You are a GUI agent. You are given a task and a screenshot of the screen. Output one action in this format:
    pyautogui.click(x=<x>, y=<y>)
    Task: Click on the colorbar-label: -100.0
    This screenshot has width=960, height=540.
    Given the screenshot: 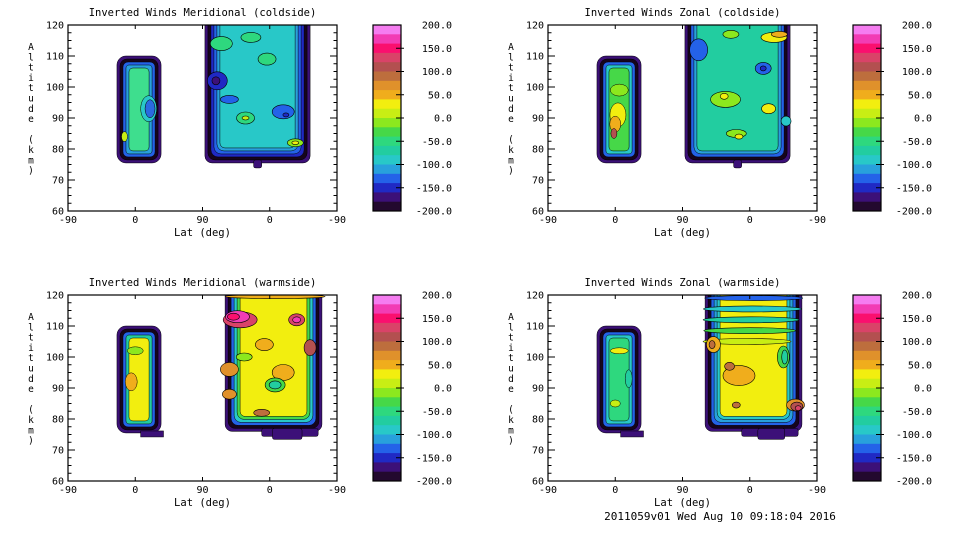 What is the action you would take?
    pyautogui.click(x=434, y=435)
    